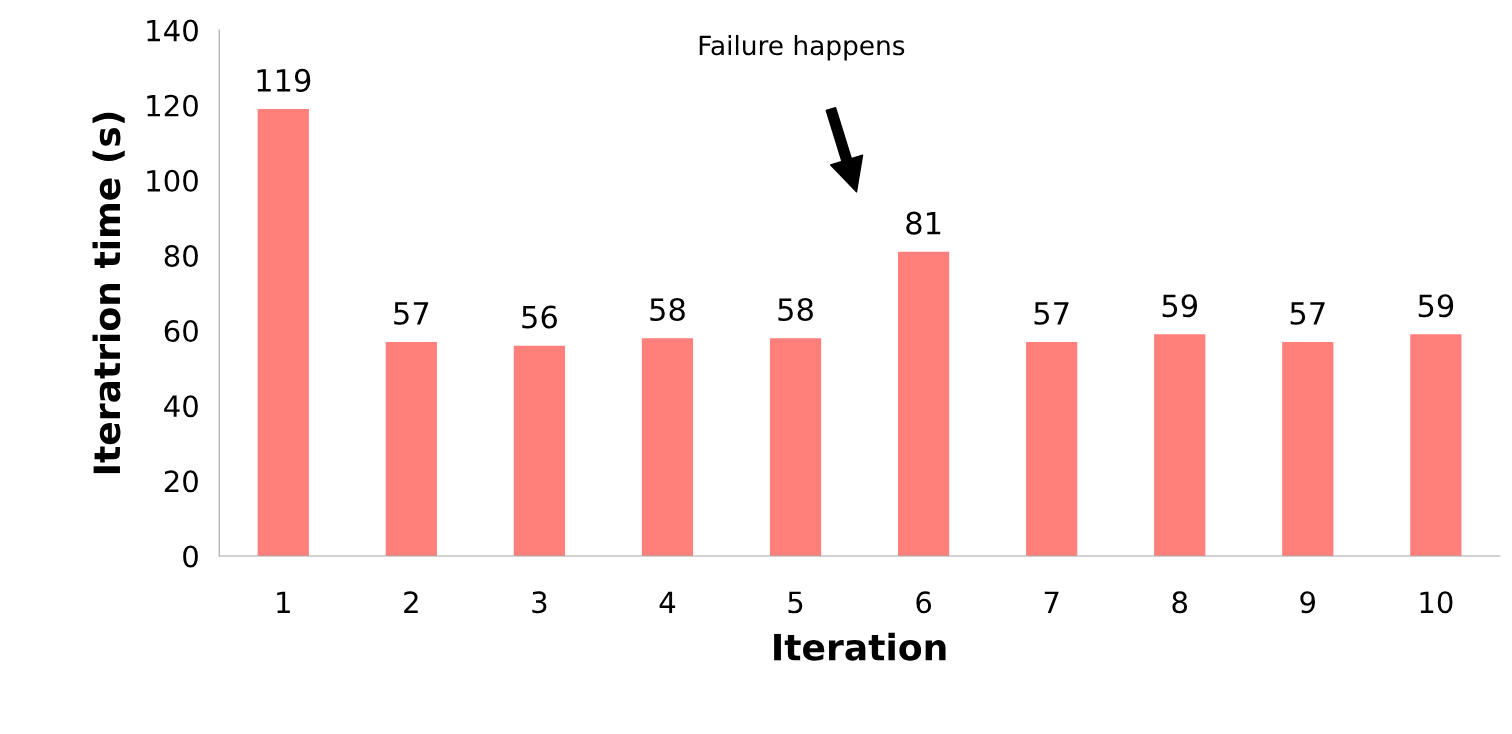  What do you see at coordinates (181, 255) in the screenshot?
I see `y-tick-label: 80` at bounding box center [181, 255].